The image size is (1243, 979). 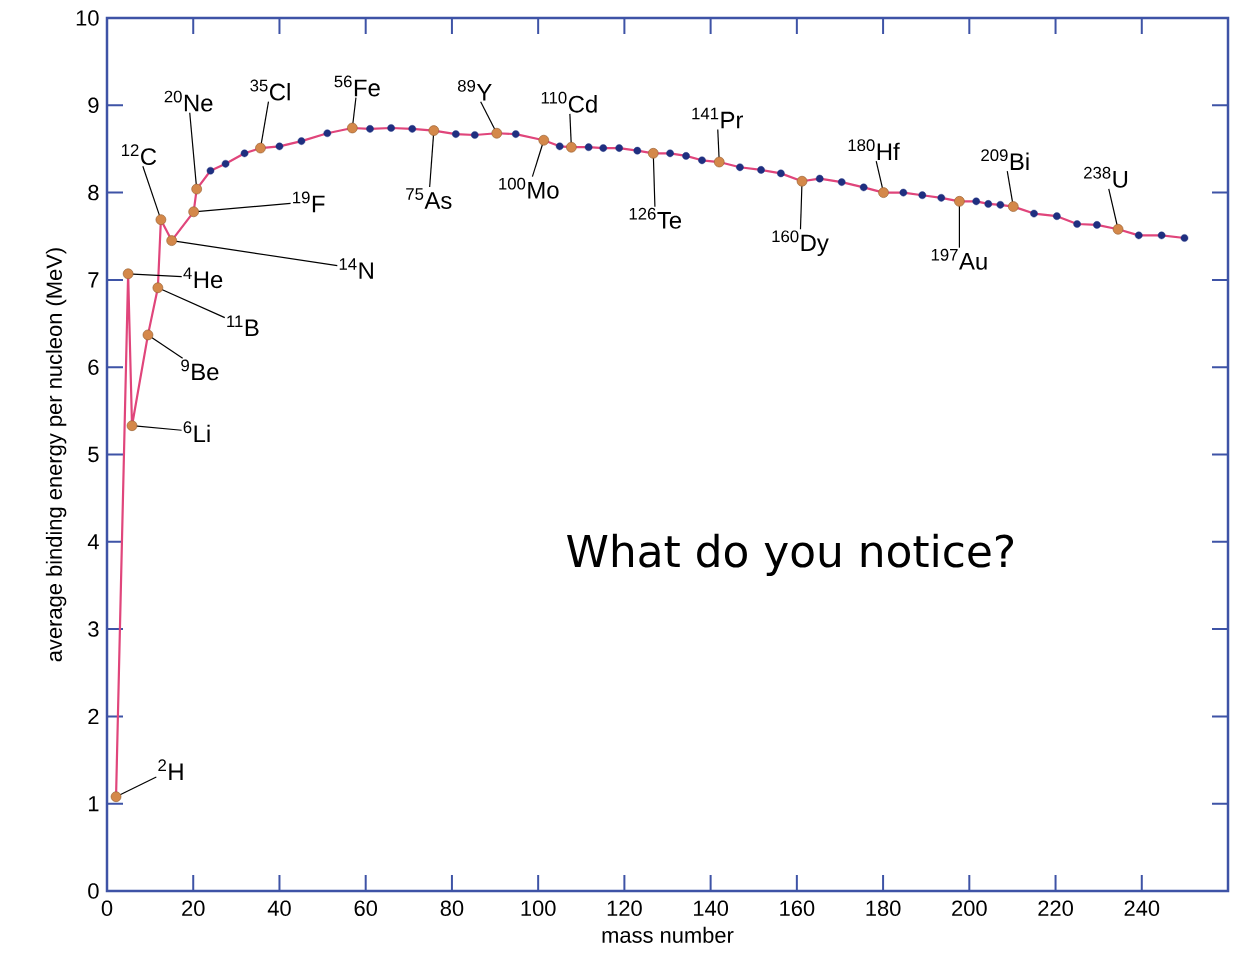 I want to click on x-tick-label: 200, so click(x=969, y=908).